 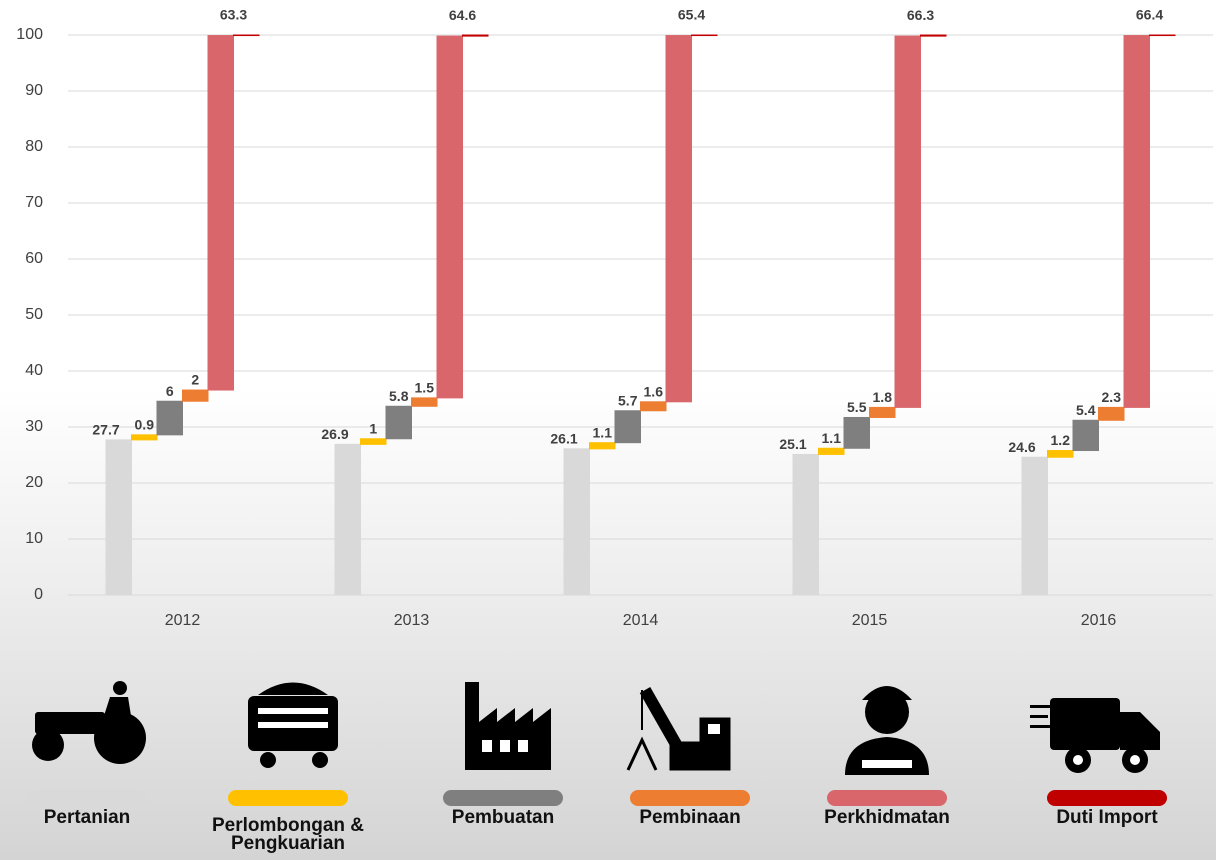 What do you see at coordinates (870, 620) in the screenshot?
I see `x-tick-label: 2015` at bounding box center [870, 620].